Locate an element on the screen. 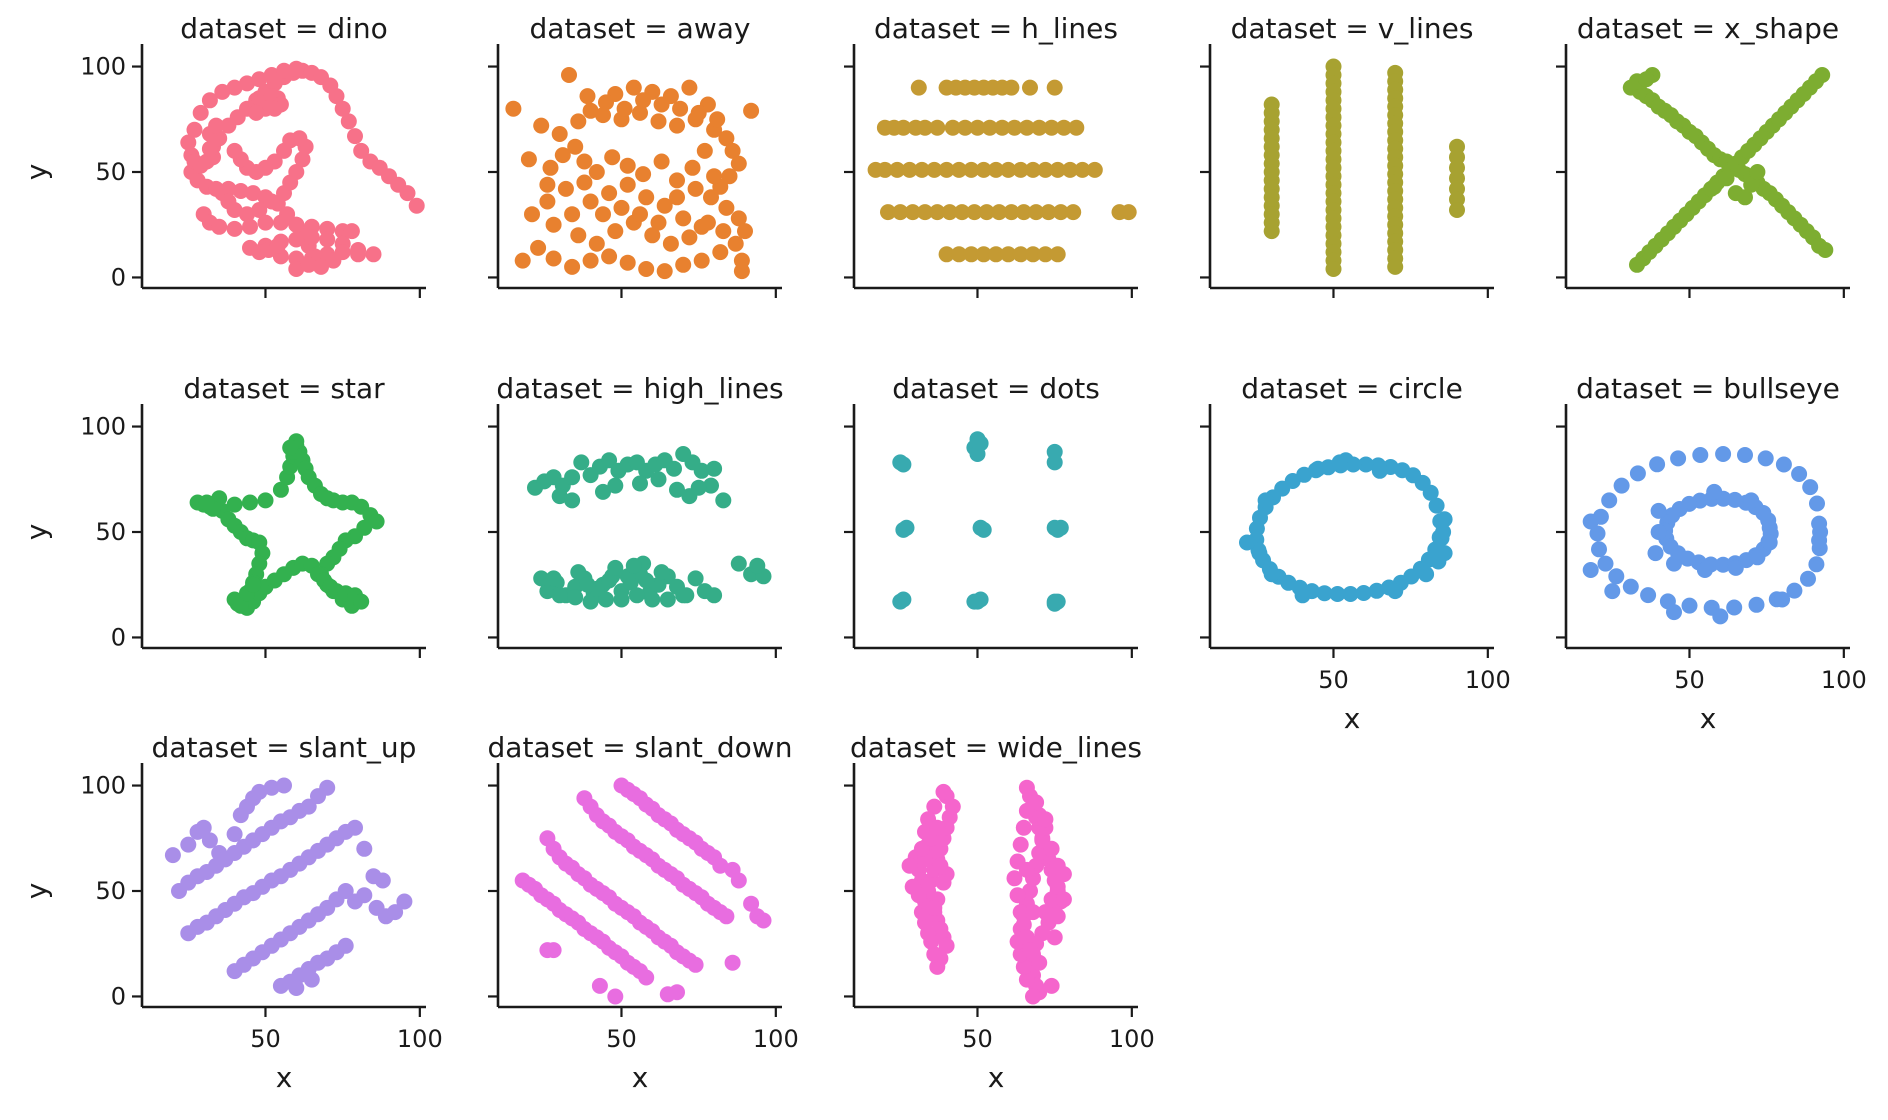 The image size is (1888, 1120). panel-dots: dataset = dots is located at coordinates (991, 515).